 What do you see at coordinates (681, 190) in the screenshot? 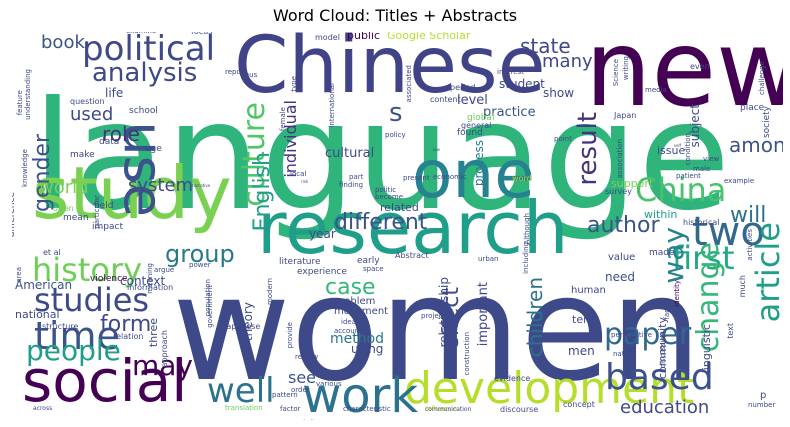
I see `word-china: China` at bounding box center [681, 190].